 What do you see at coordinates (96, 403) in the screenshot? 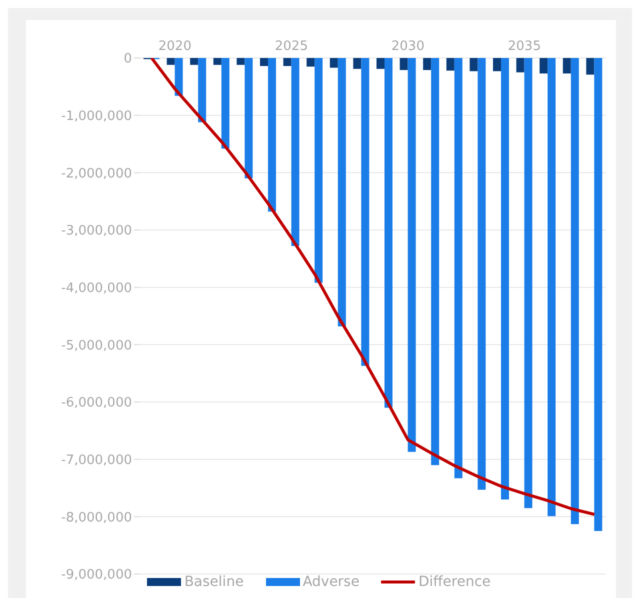
I see `y-tick-label: -6,000,000` at bounding box center [96, 403].